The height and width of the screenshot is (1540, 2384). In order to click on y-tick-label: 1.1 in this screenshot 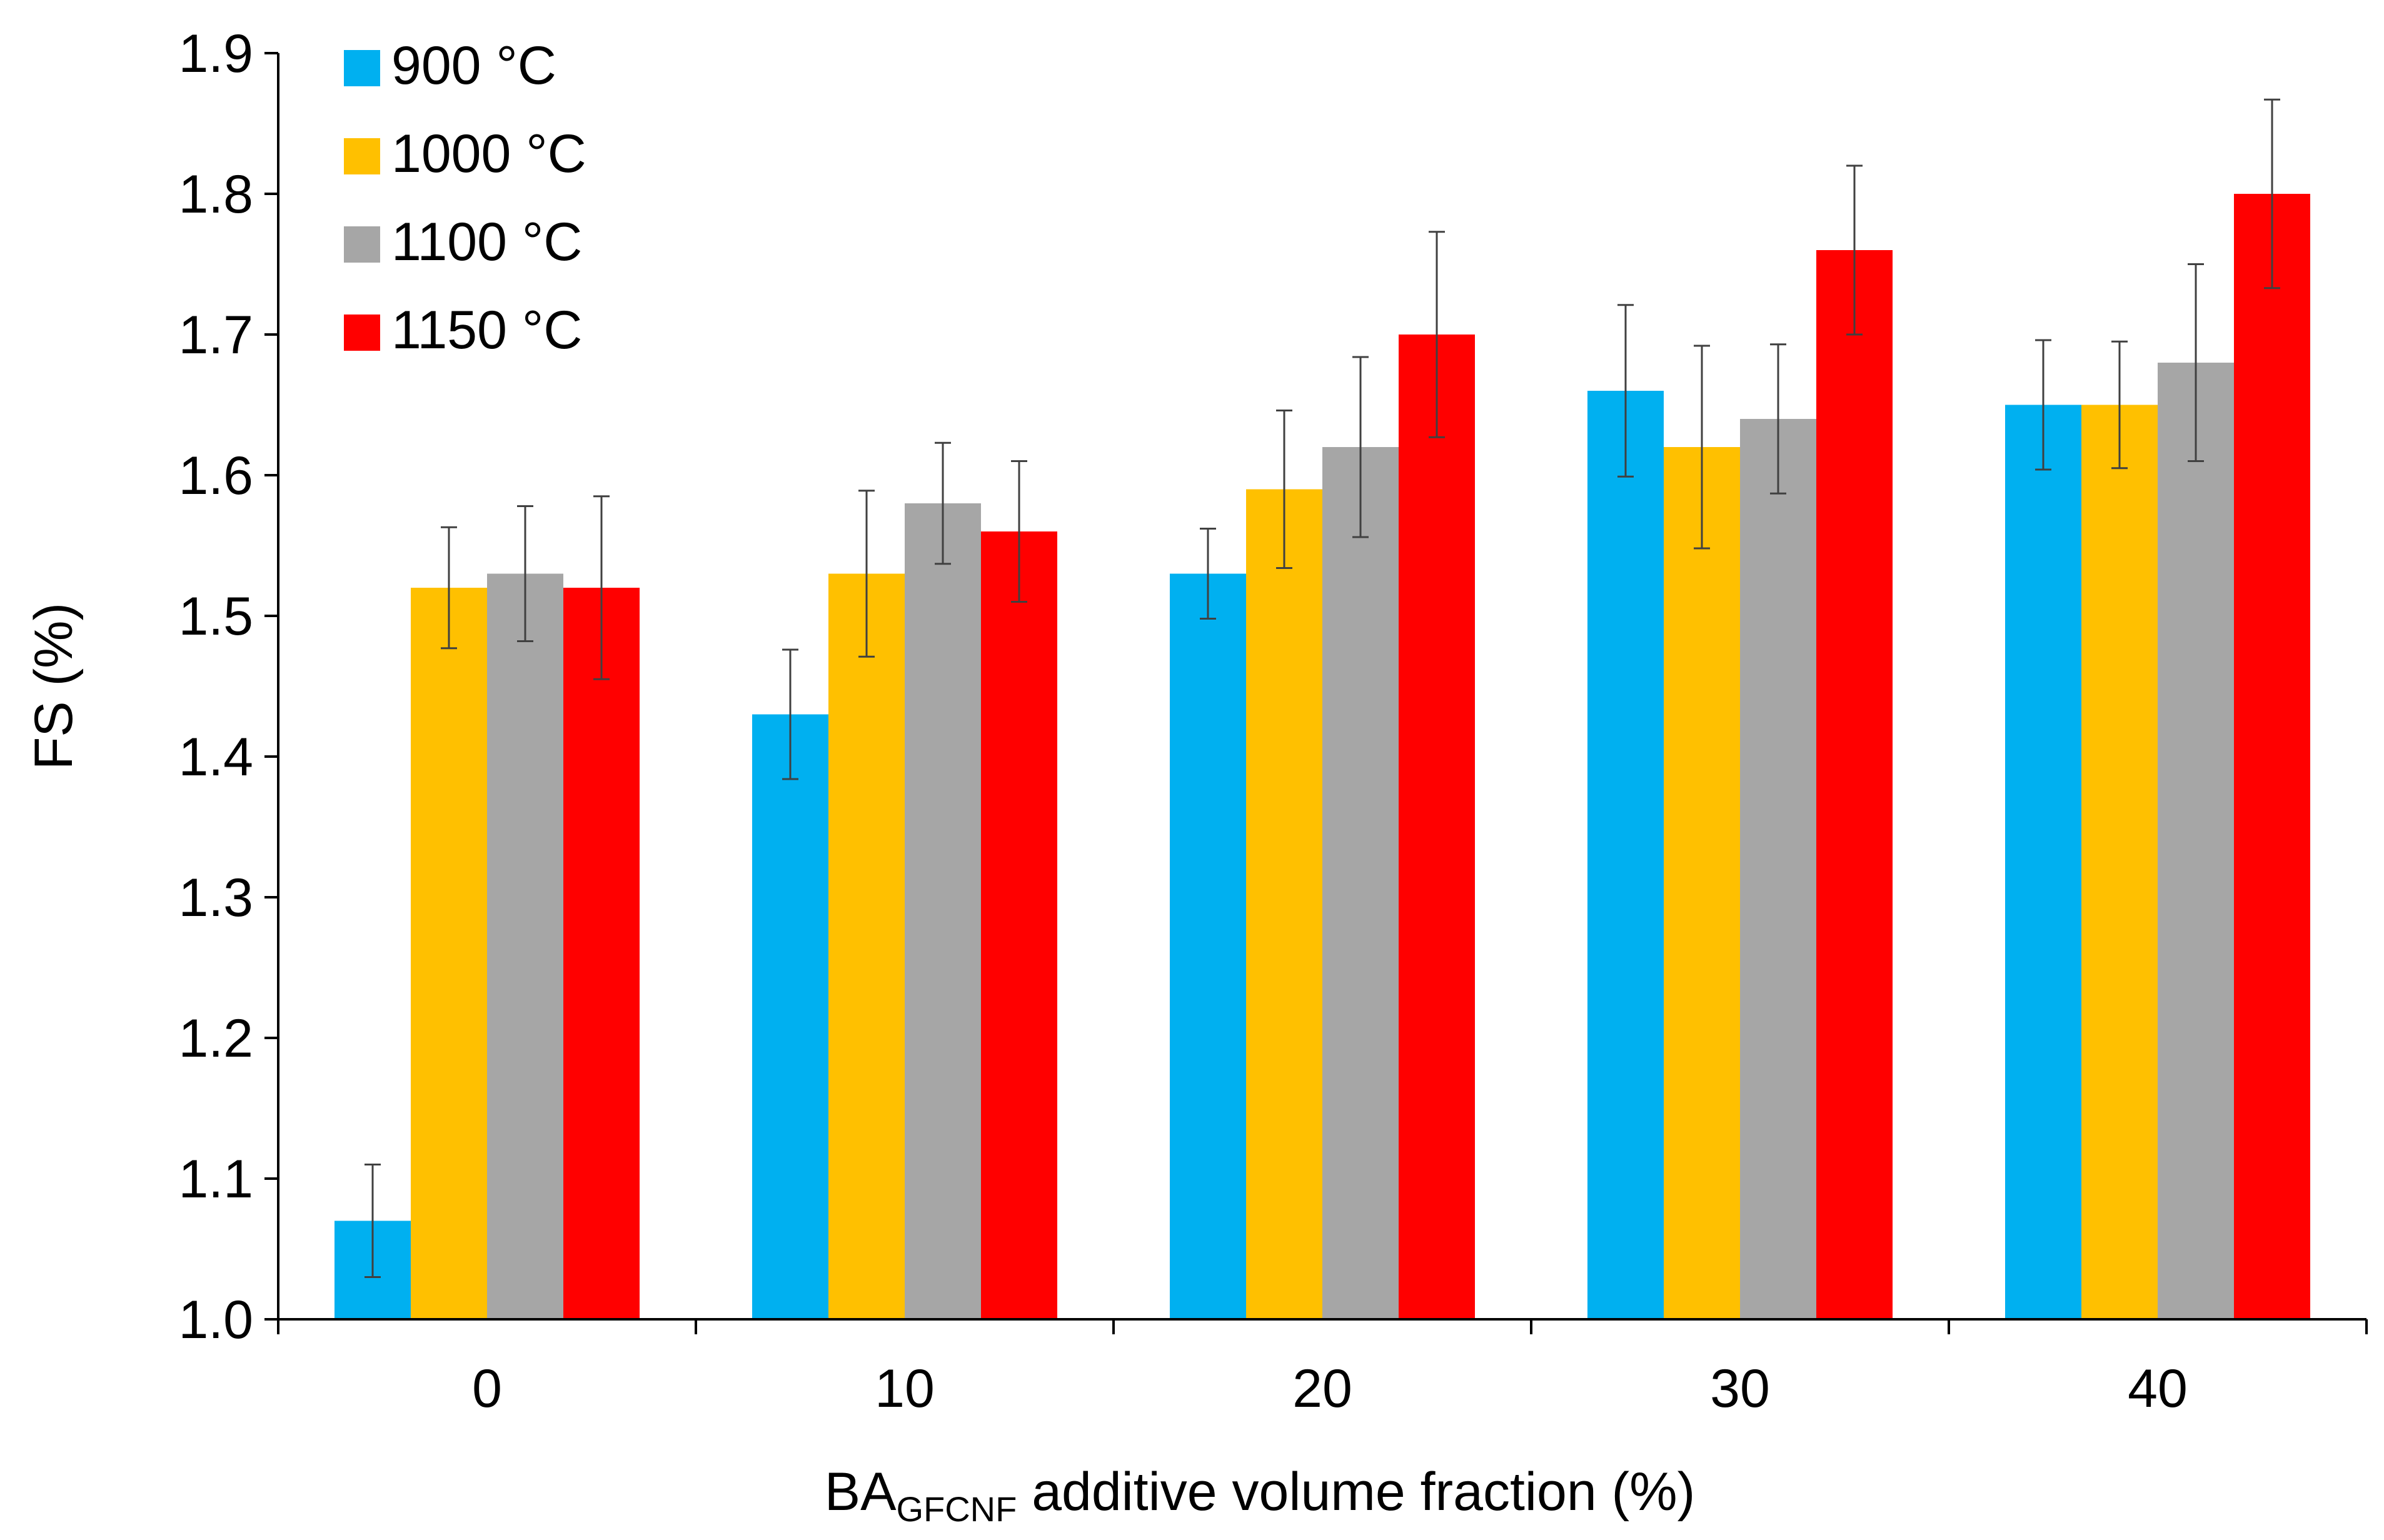, I will do `click(215, 1179)`.